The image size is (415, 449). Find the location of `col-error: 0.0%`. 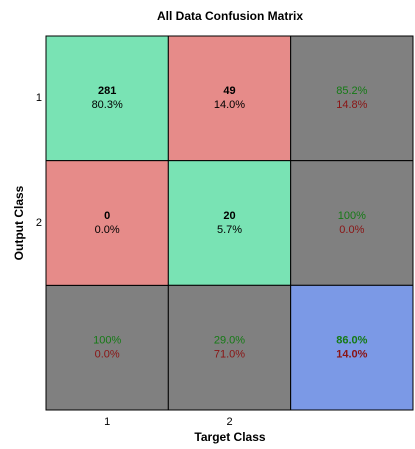

col-error: 0.0% is located at coordinates (107, 355).